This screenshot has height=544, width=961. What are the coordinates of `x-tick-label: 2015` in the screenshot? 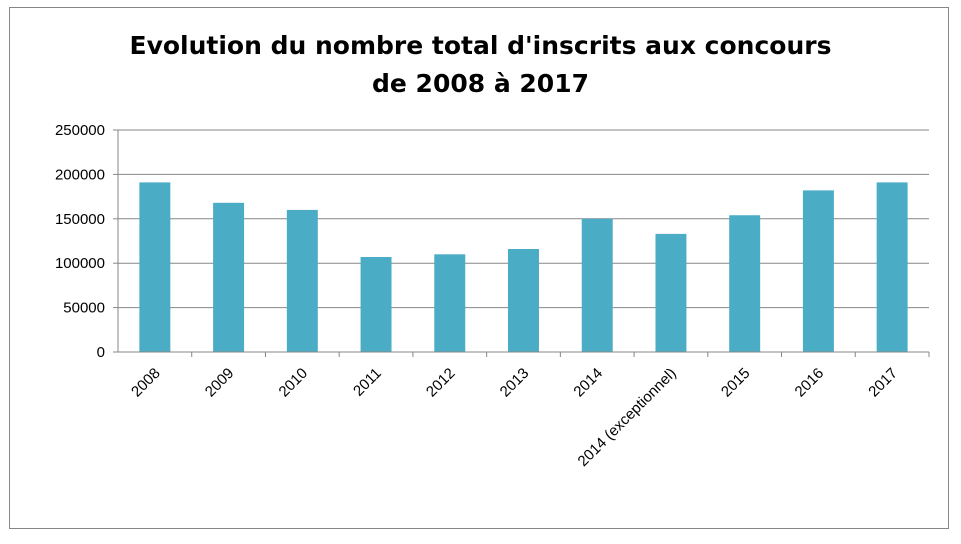 It's located at (736, 383).